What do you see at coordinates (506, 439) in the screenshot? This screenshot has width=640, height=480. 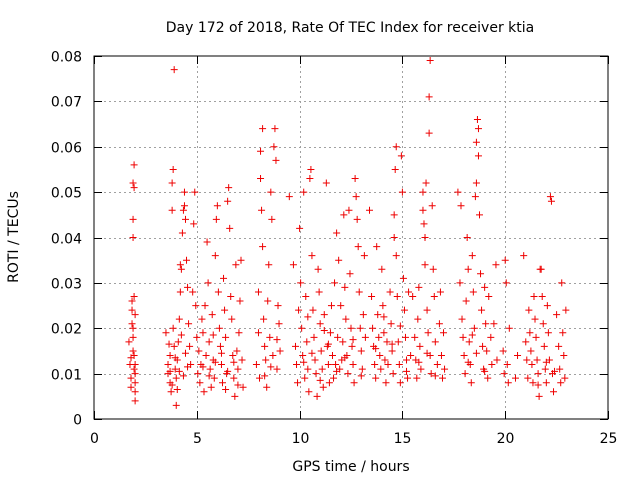 I see `x-tick-label: 20` at bounding box center [506, 439].